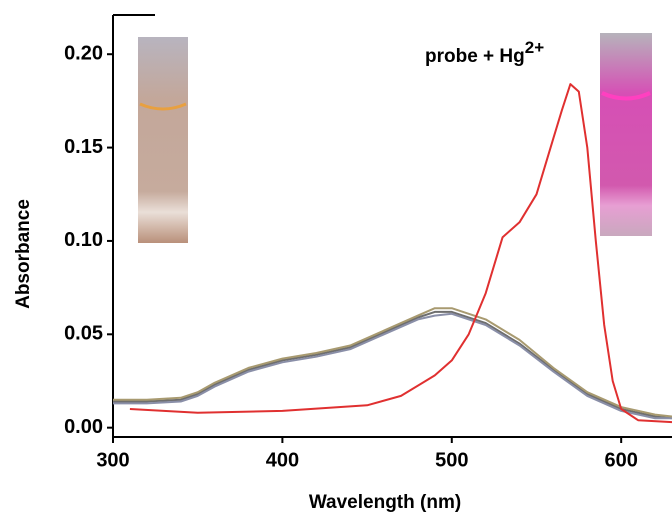 This screenshot has height=518, width=672. What do you see at coordinates (83, 334) in the screenshot?
I see `y-tick-label: 0.05` at bounding box center [83, 334].